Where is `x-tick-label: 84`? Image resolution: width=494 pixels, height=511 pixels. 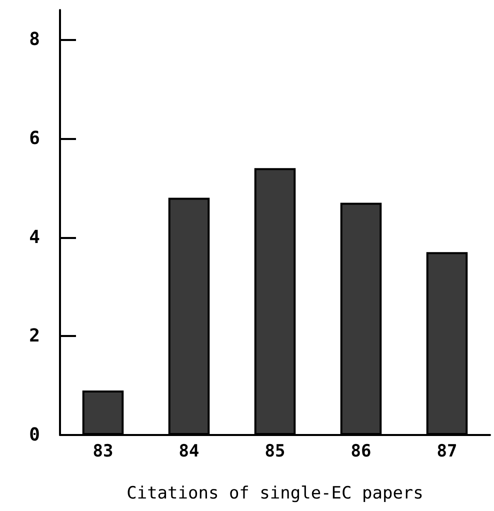 x-tick-label: 84 is located at coordinates (189, 452).